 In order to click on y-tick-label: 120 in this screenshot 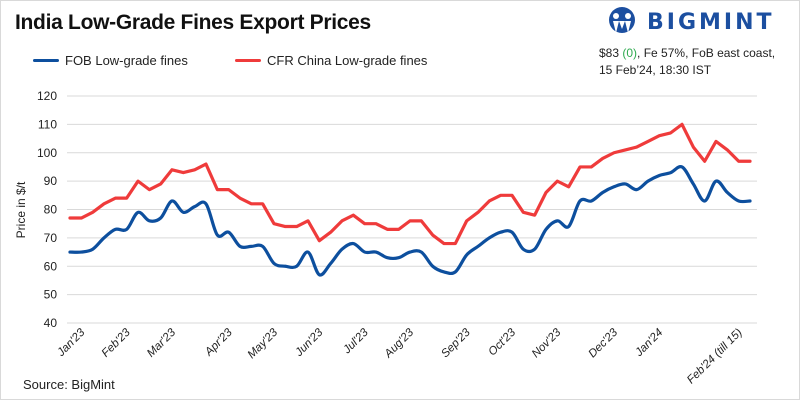, I will do `click(47, 96)`.